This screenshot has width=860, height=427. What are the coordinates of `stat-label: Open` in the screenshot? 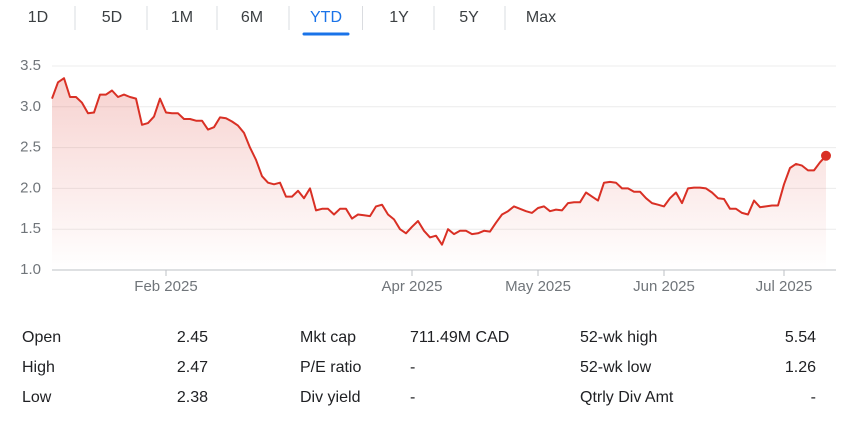 It's located at (41, 337).